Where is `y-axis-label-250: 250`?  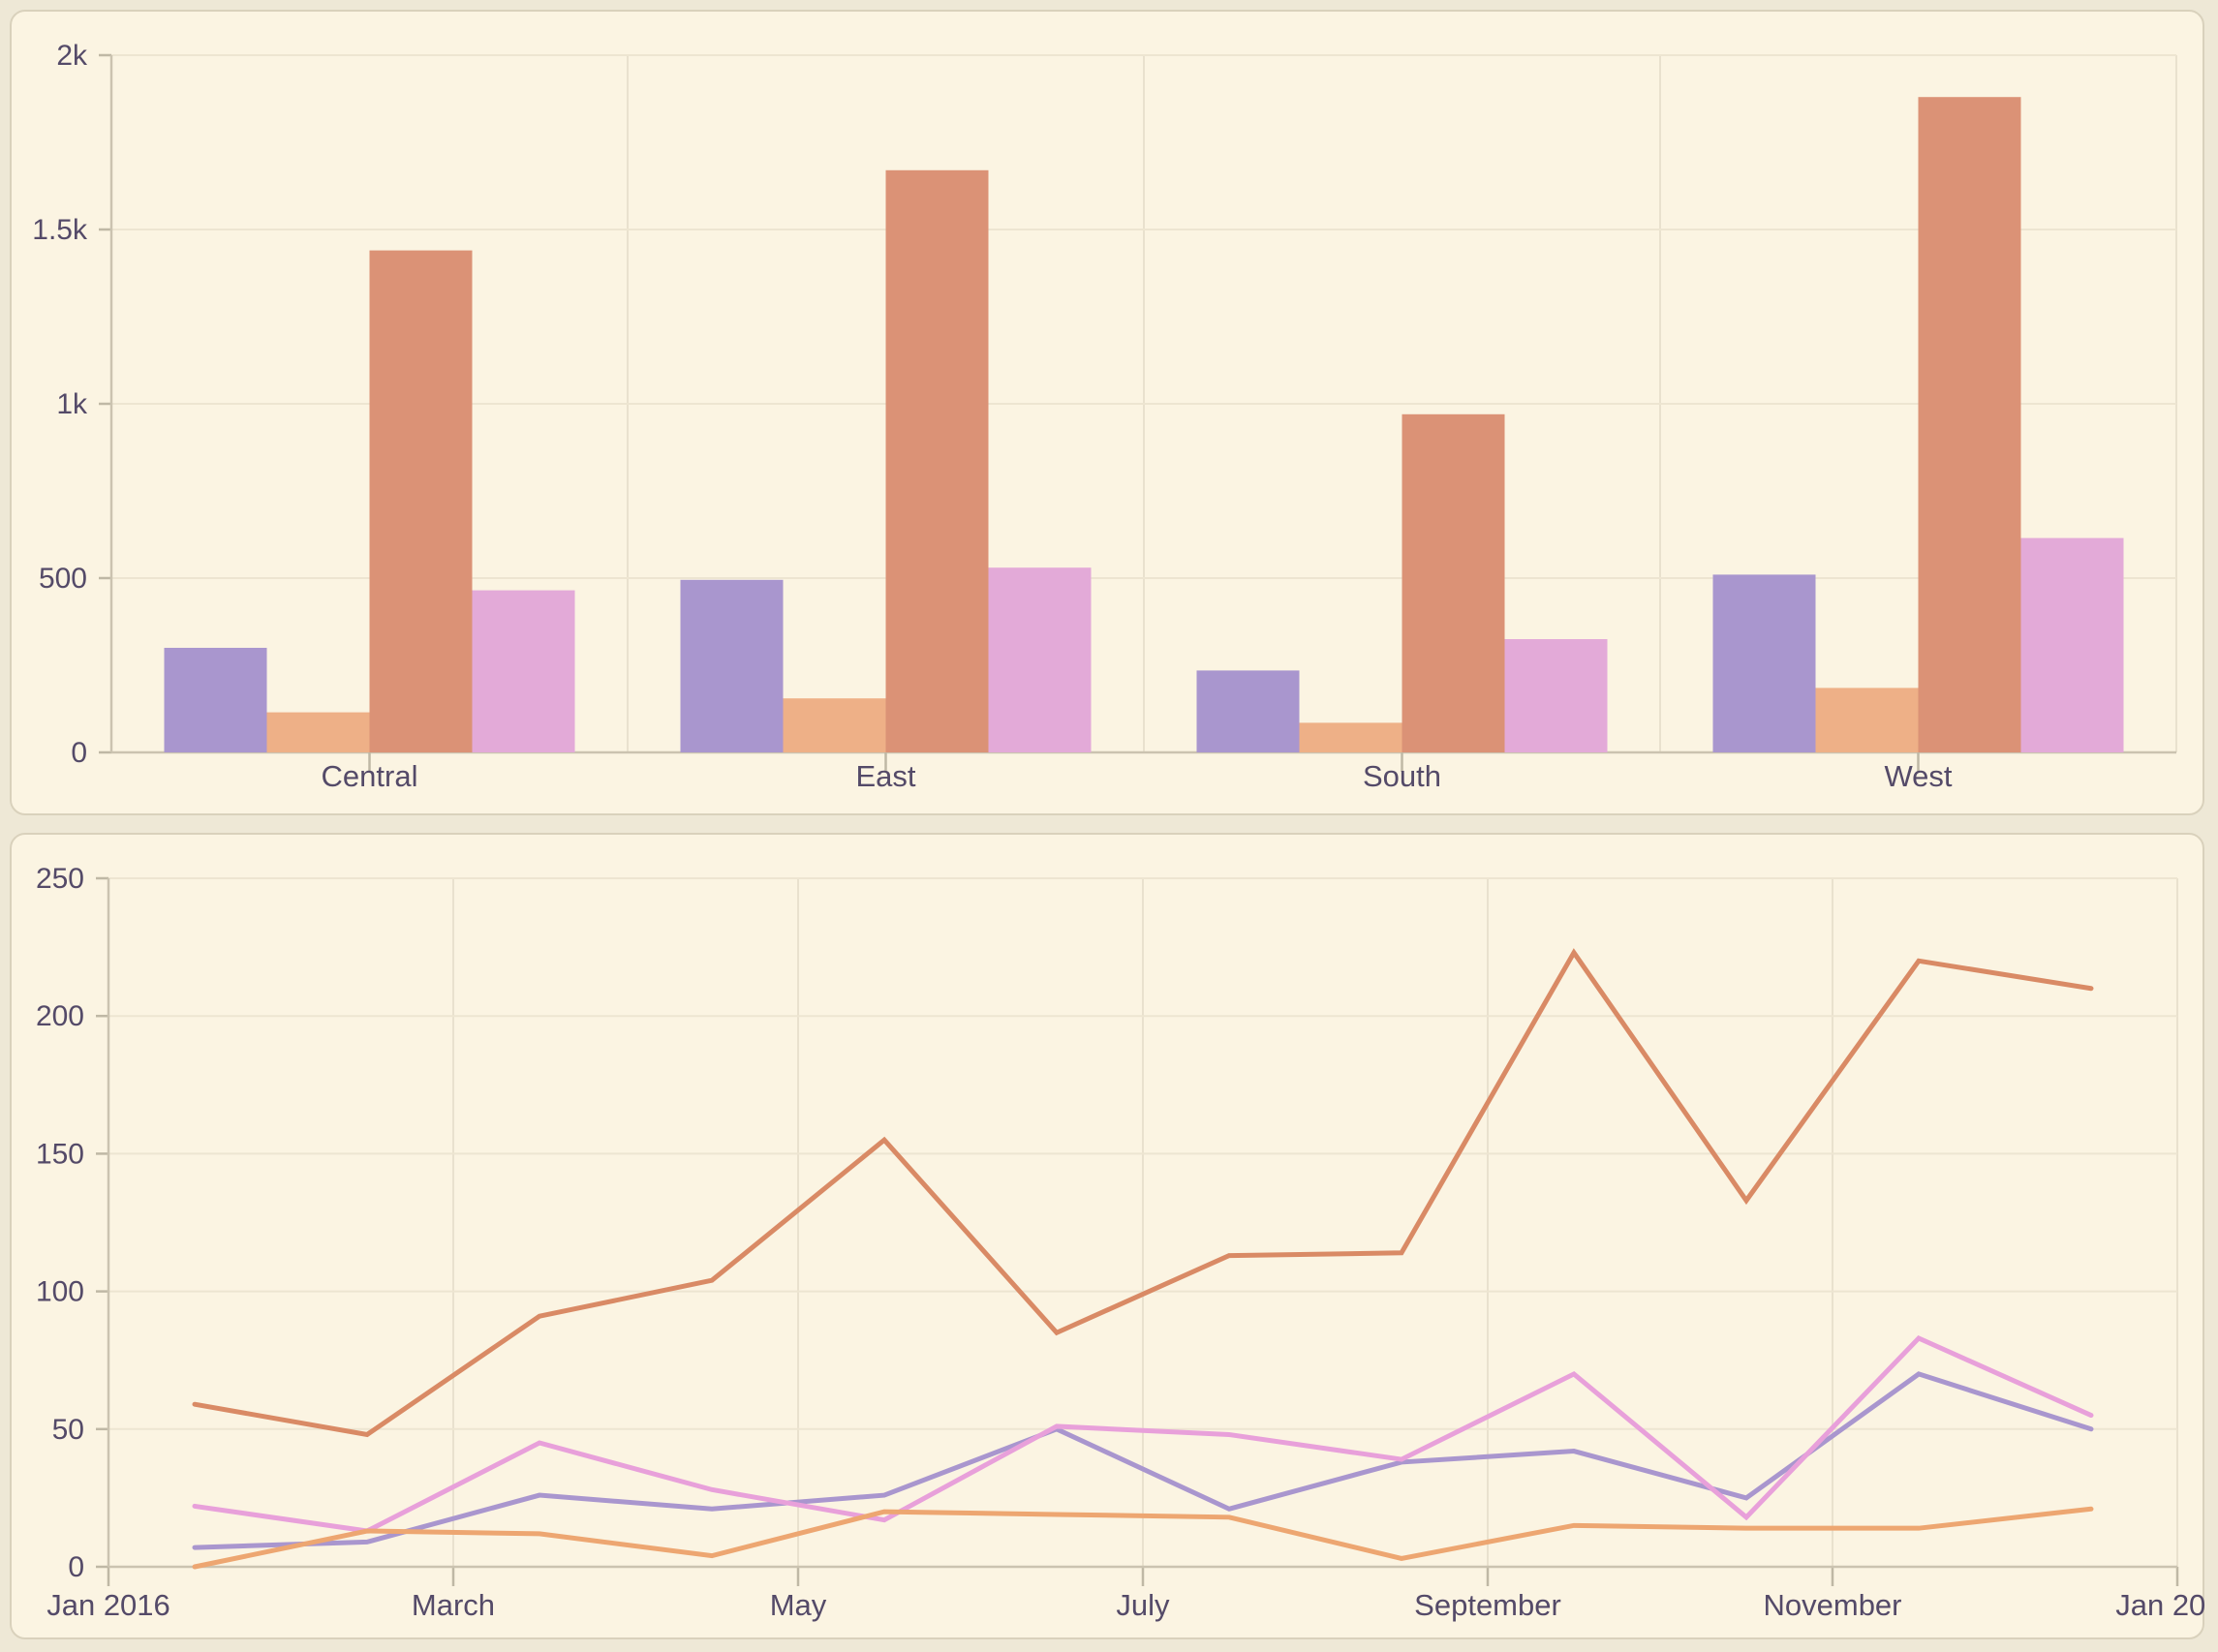
y-axis-label-250: 250 is located at coordinates (60, 879).